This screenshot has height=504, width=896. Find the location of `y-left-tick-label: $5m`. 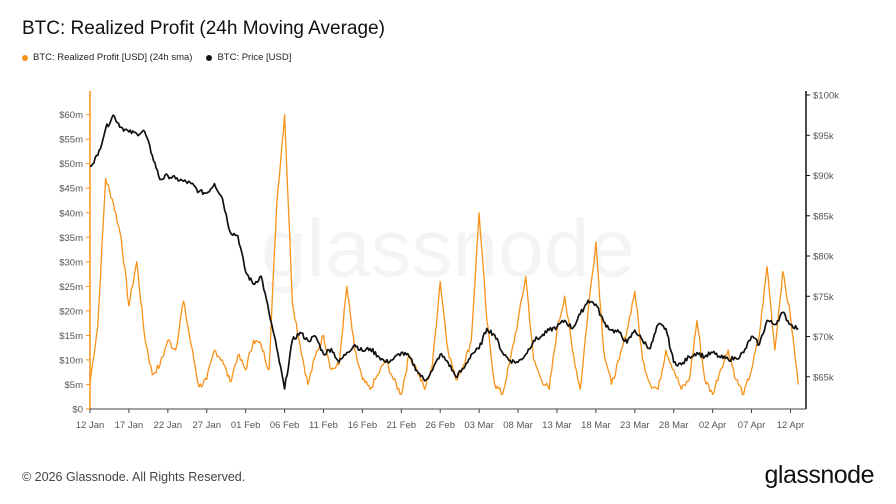

y-left-tick-label: $5m is located at coordinates (74, 385).